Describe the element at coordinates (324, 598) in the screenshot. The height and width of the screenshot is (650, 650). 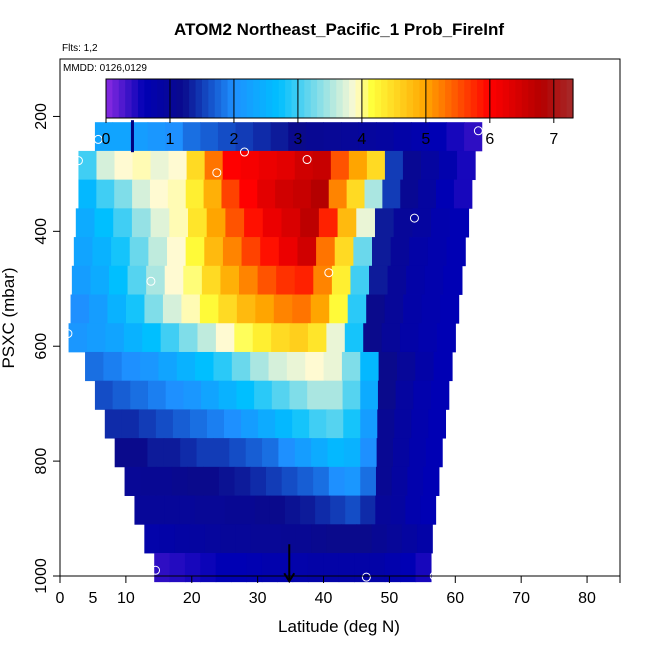
I see `x-tick-label: 40` at that location.